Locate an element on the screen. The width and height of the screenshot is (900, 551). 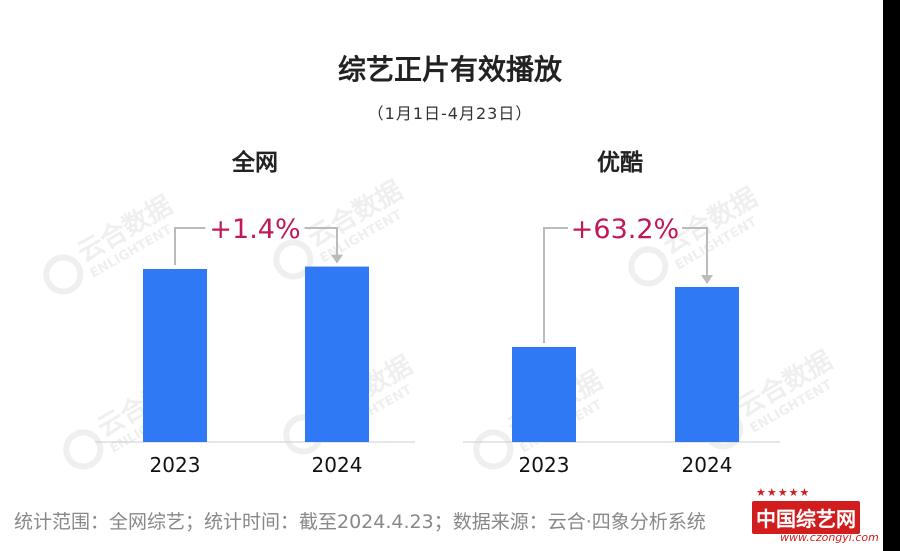
growth-label: +63.2% is located at coordinates (625, 229).